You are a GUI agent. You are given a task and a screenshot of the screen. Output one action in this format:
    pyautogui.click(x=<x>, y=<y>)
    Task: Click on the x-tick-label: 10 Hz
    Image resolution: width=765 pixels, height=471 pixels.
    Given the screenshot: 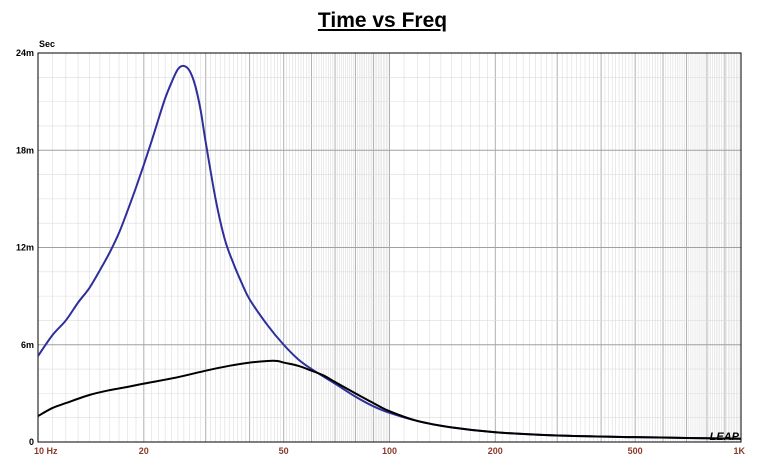 What is the action you would take?
    pyautogui.click(x=46, y=451)
    